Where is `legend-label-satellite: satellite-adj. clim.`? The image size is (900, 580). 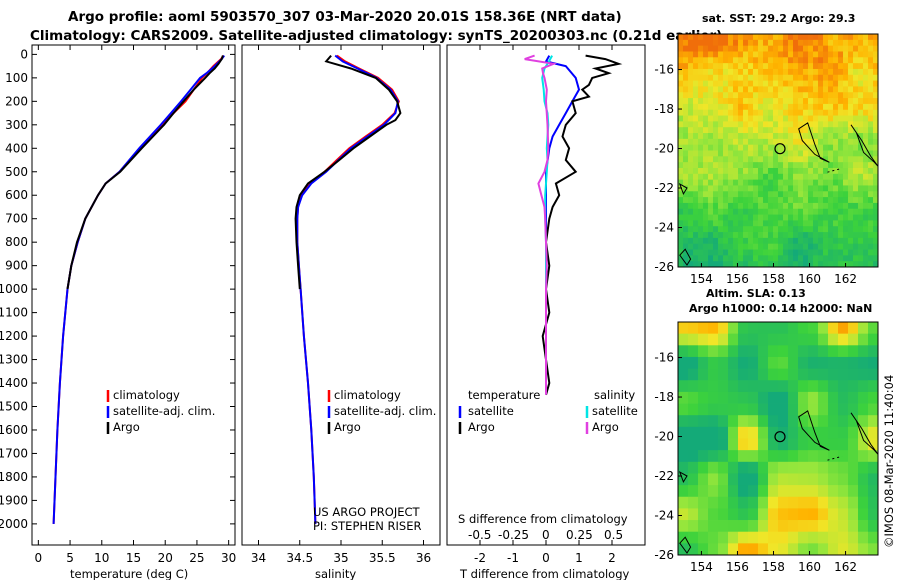
legend-label-satellite: satellite-adj. clim. is located at coordinates (164, 411).